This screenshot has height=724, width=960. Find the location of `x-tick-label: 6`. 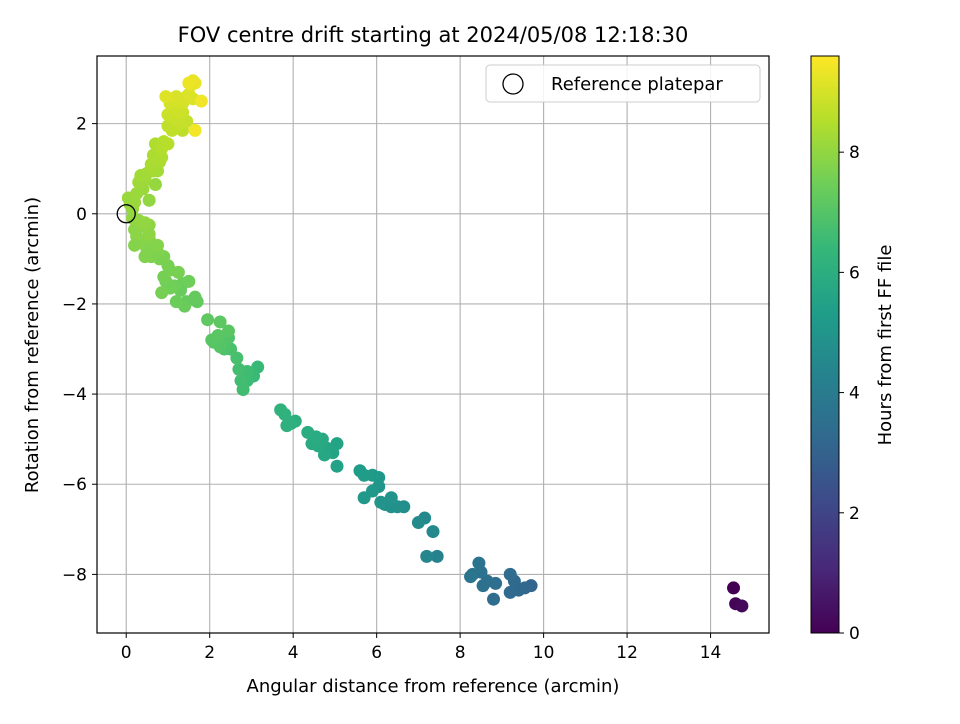

x-tick-label: 6 is located at coordinates (376, 653).